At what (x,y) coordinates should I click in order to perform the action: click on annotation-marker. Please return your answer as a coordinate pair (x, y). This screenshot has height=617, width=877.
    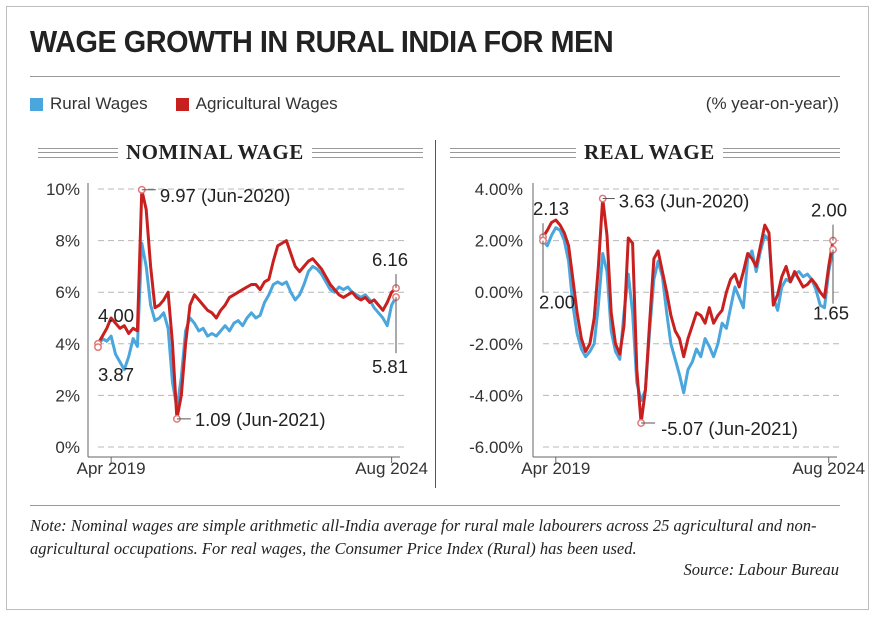
    Looking at the image, I should click on (98, 347).